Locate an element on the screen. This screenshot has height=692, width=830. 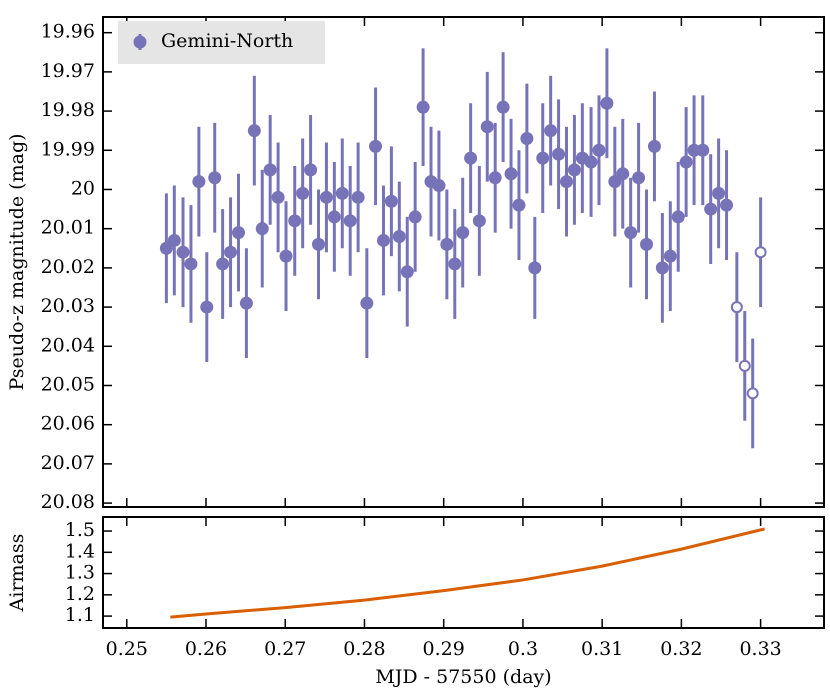
x-tick-label: 0.33 is located at coordinates (760, 649).